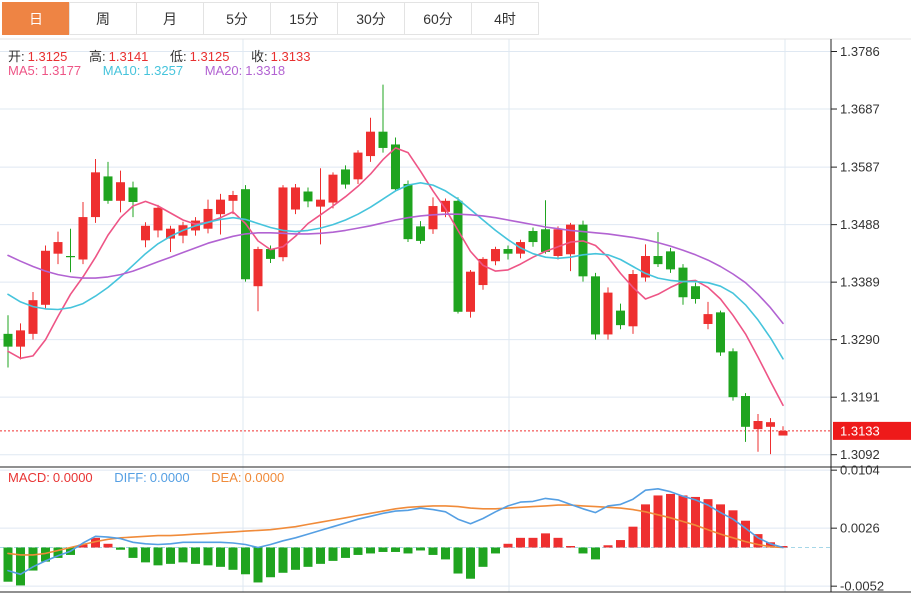  I want to click on tab-hour4: 4时, so click(505, 18).